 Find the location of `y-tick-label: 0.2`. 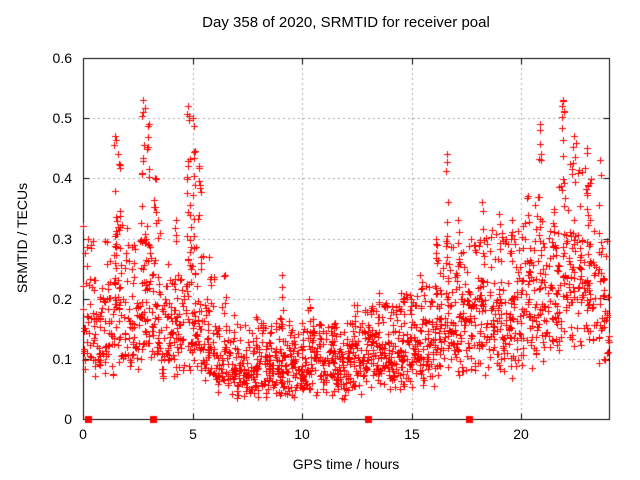

y-tick-label: 0.2 is located at coordinates (62, 299).